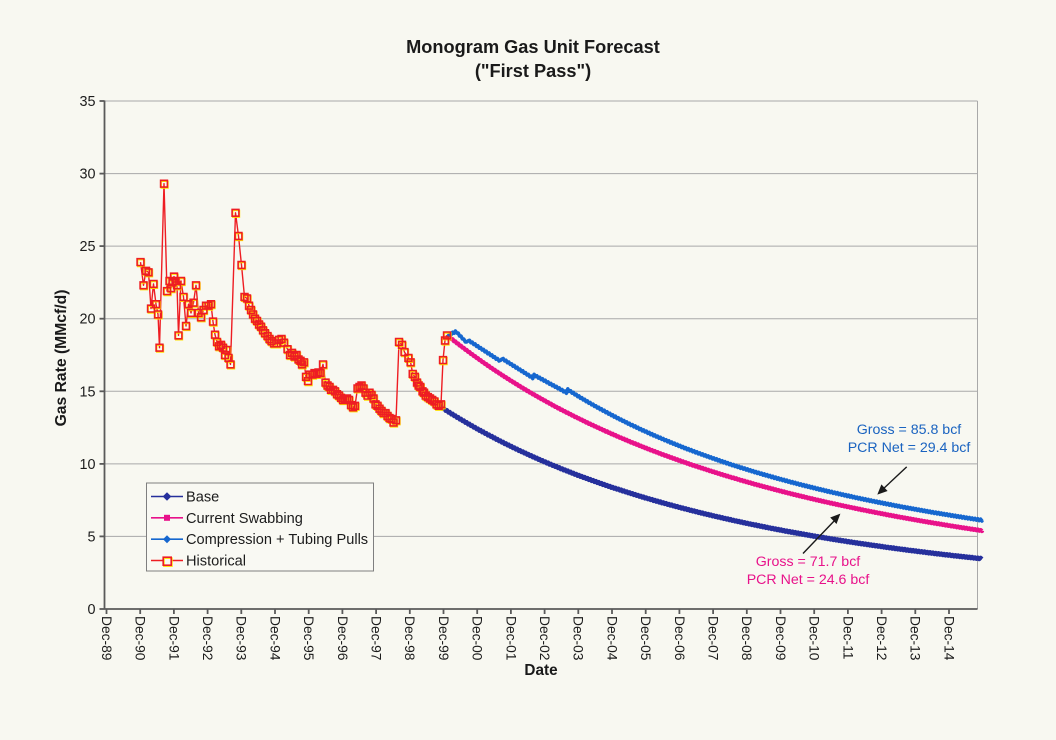 The image size is (1056, 740). I want to click on svg-text: Base, so click(202, 498).